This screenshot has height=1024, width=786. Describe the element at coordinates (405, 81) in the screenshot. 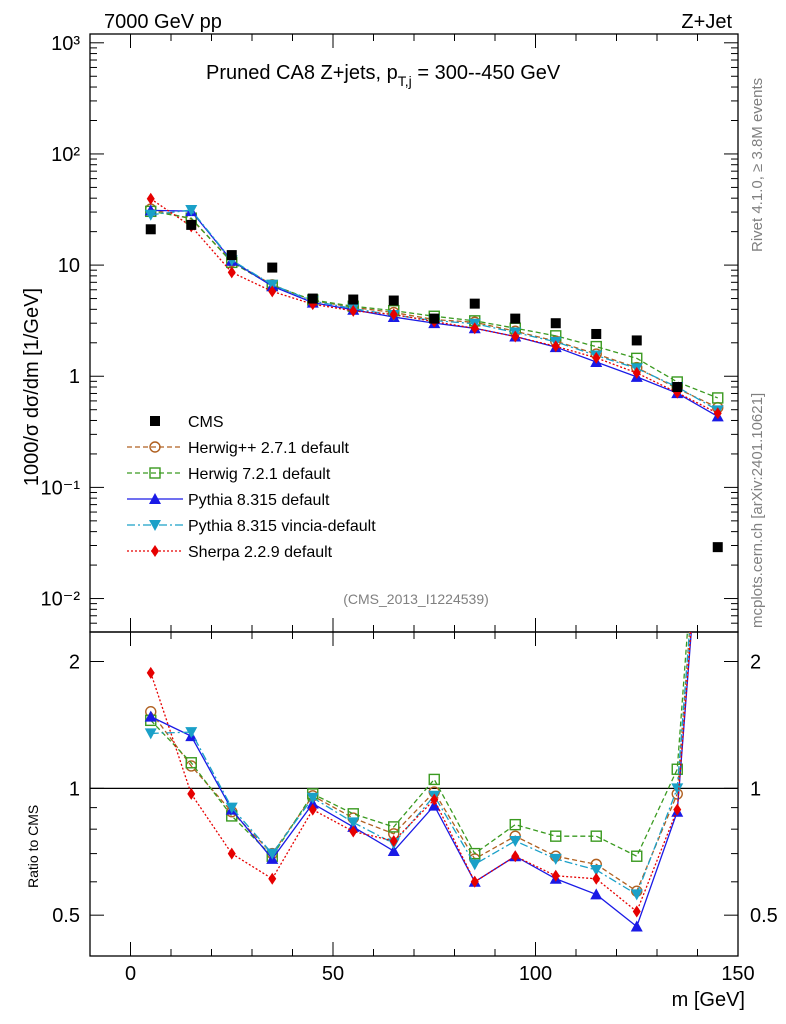

I see `title-subscript: T,j` at that location.